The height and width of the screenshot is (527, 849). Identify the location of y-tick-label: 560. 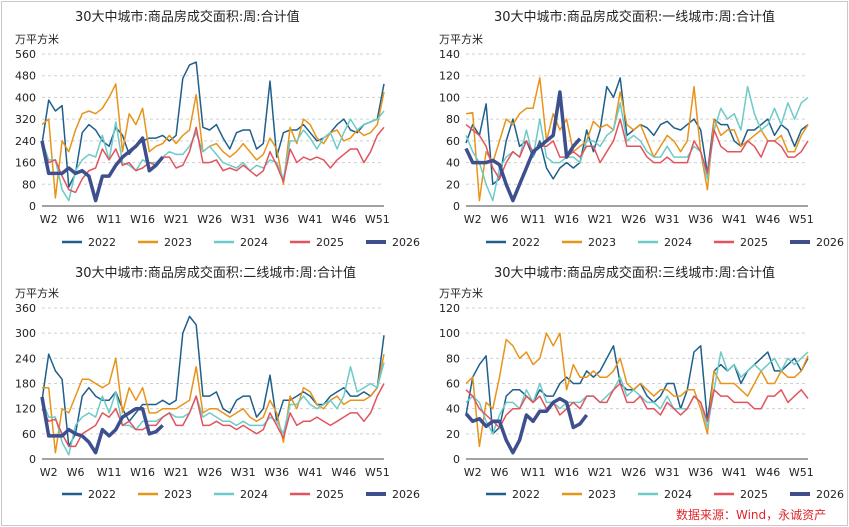
(25, 54).